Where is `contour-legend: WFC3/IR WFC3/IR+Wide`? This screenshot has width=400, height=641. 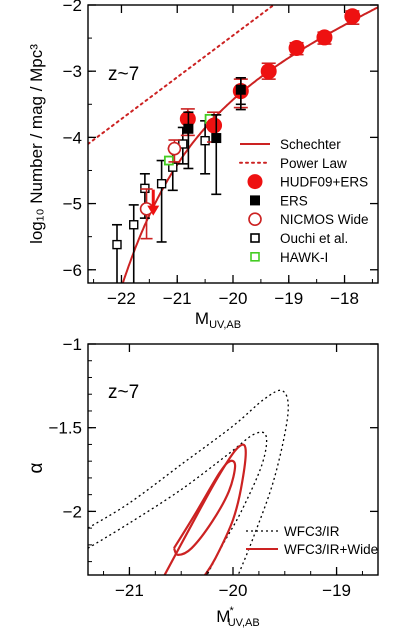 contour-legend: WFC3/IR WFC3/IR+Wide is located at coordinates (312, 540).